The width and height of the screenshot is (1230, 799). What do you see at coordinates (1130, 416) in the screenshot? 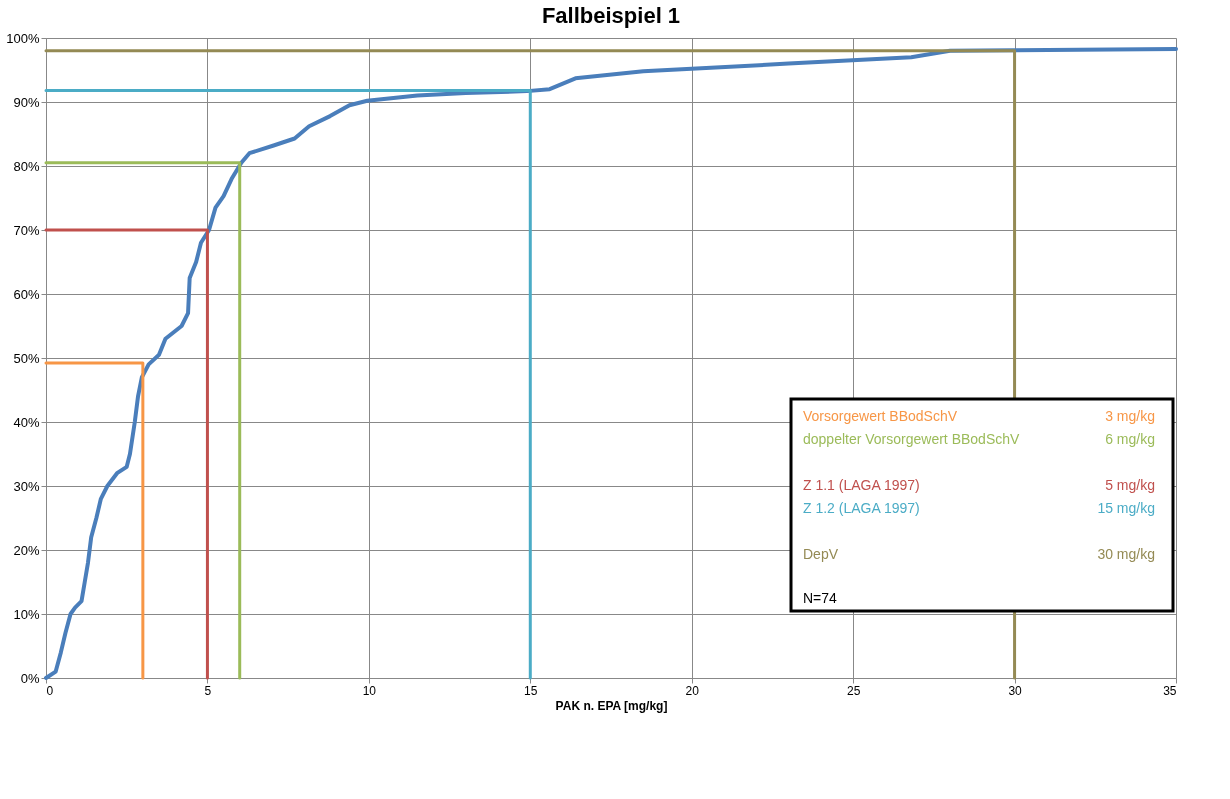
I see `annotation: 3 mg/kg` at bounding box center [1130, 416].